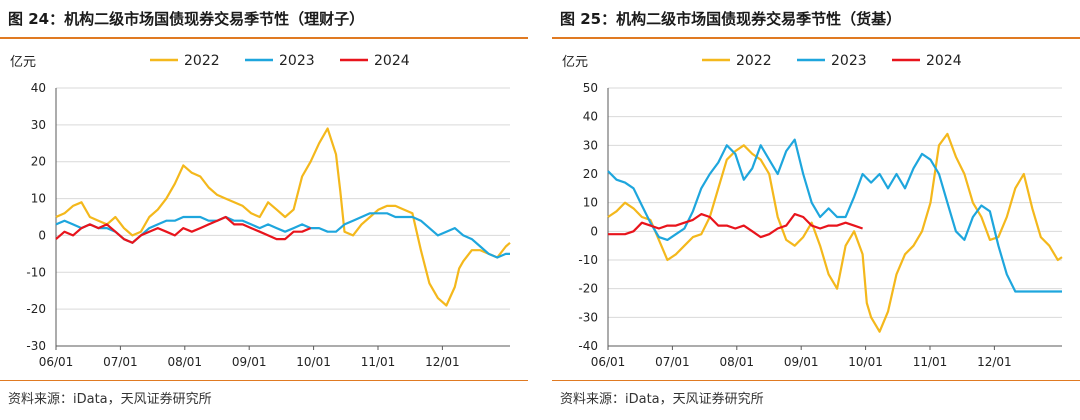  I want to click on y-tick-label: -40, so click(588, 346).